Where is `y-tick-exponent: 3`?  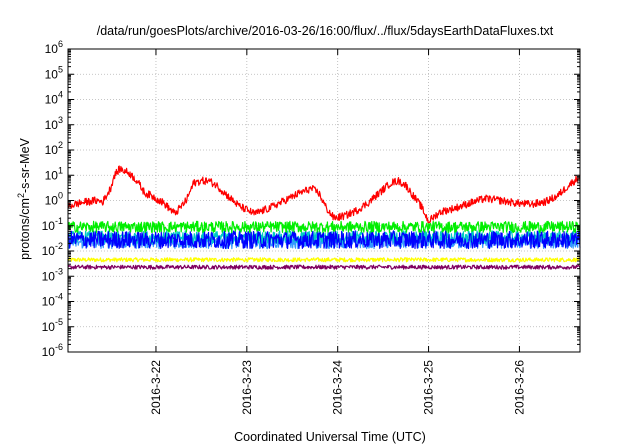
y-tick-exponent: 3 is located at coordinates (60, 120).